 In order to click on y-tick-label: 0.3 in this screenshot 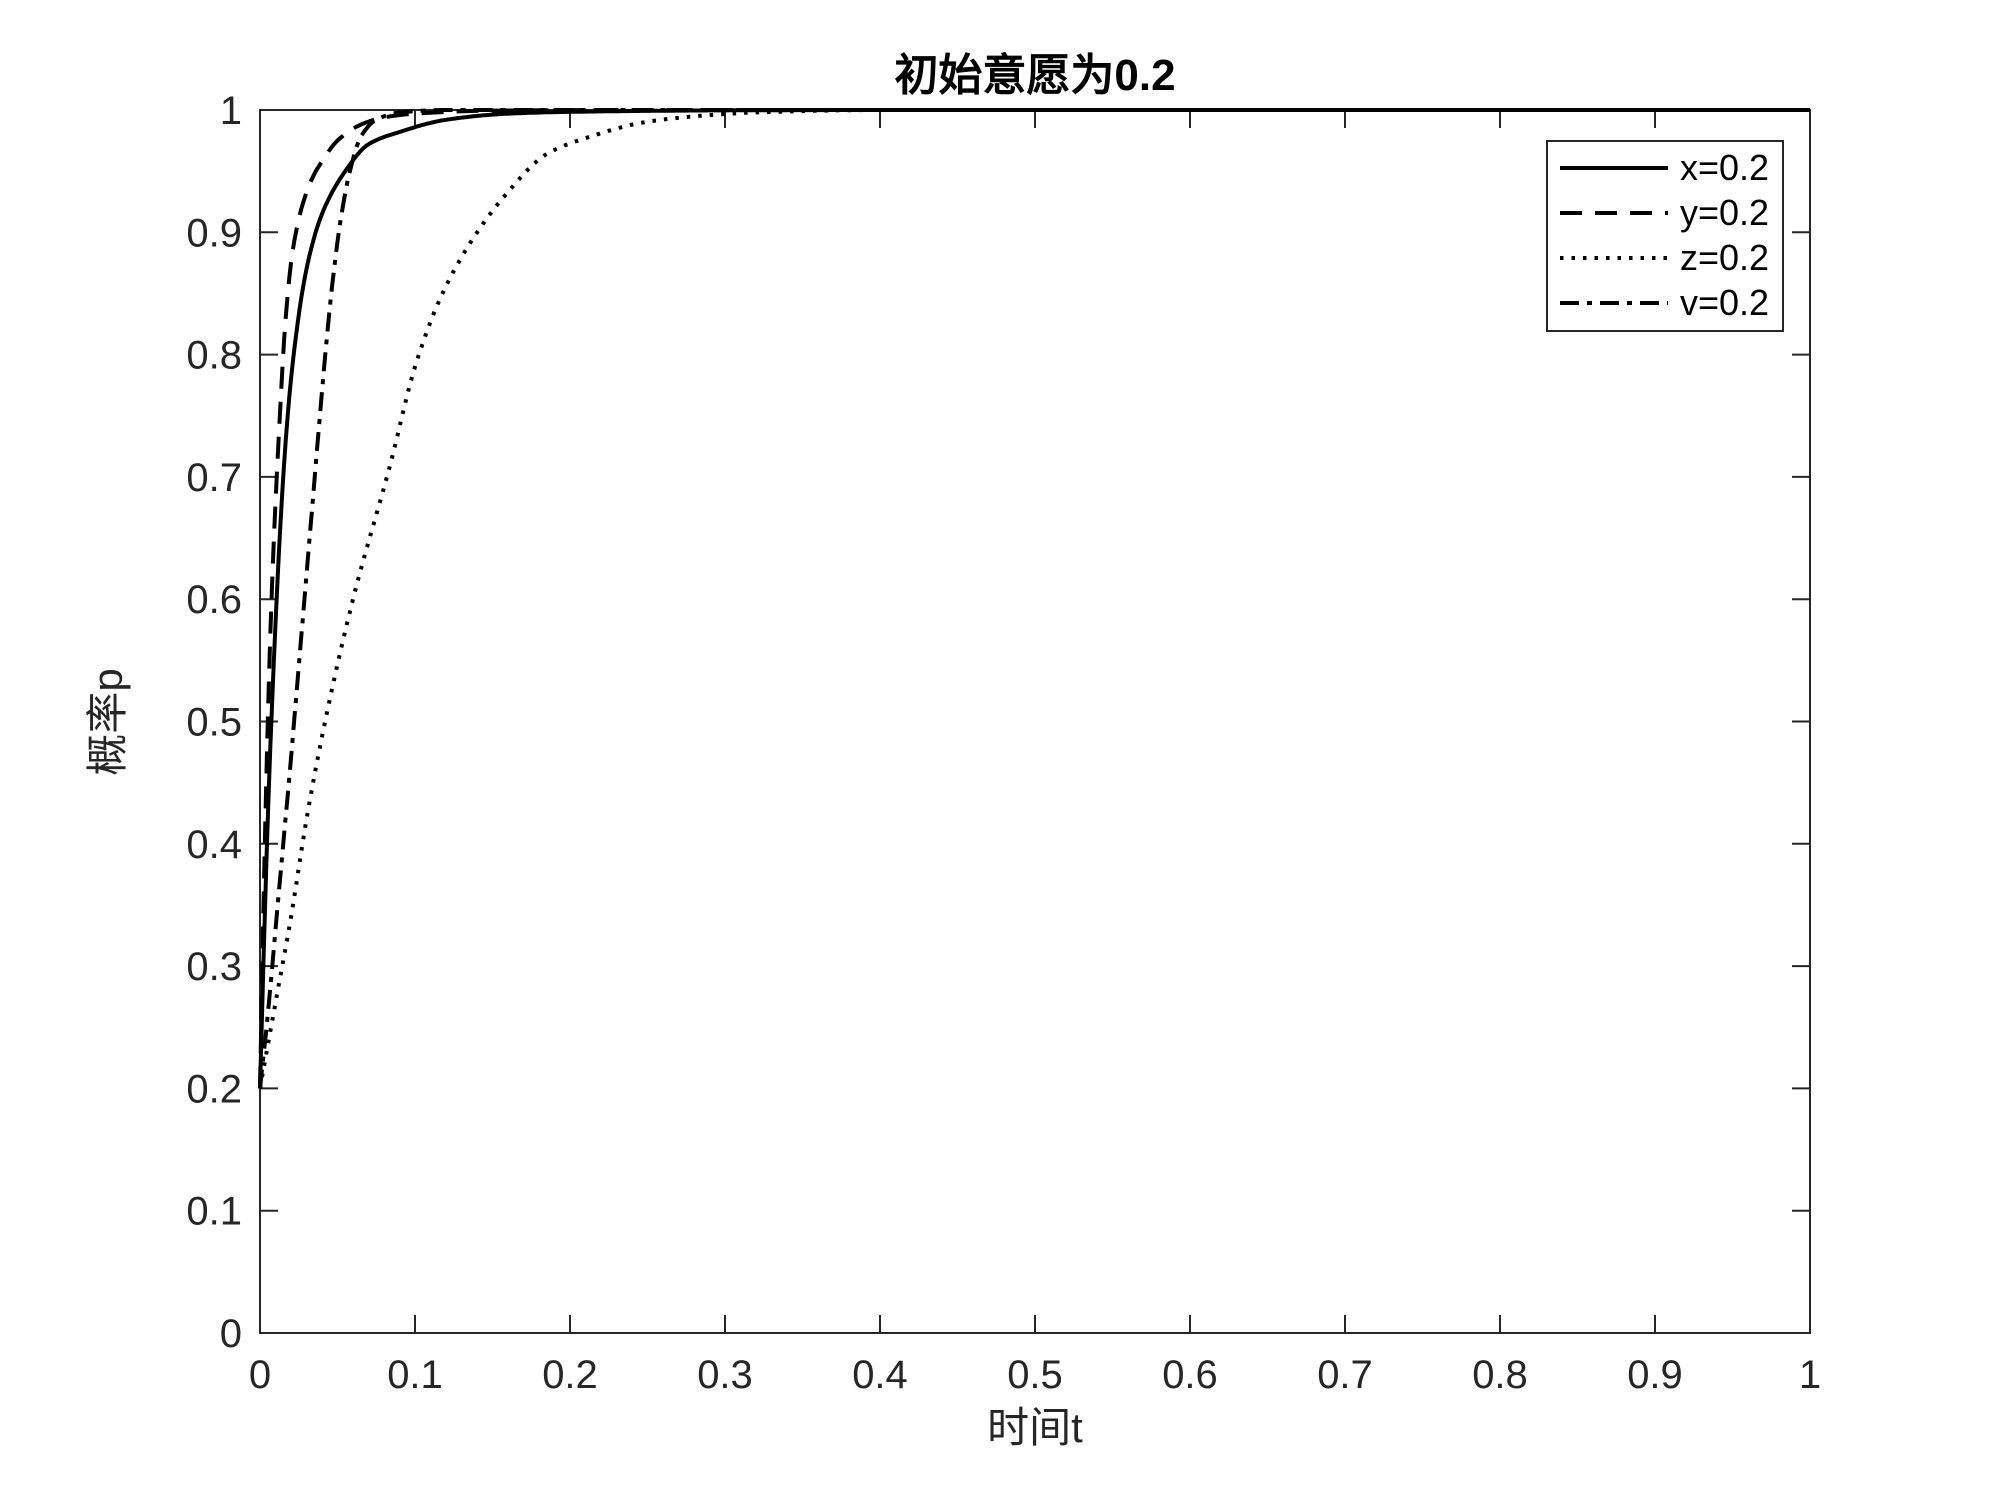, I will do `click(214, 967)`.